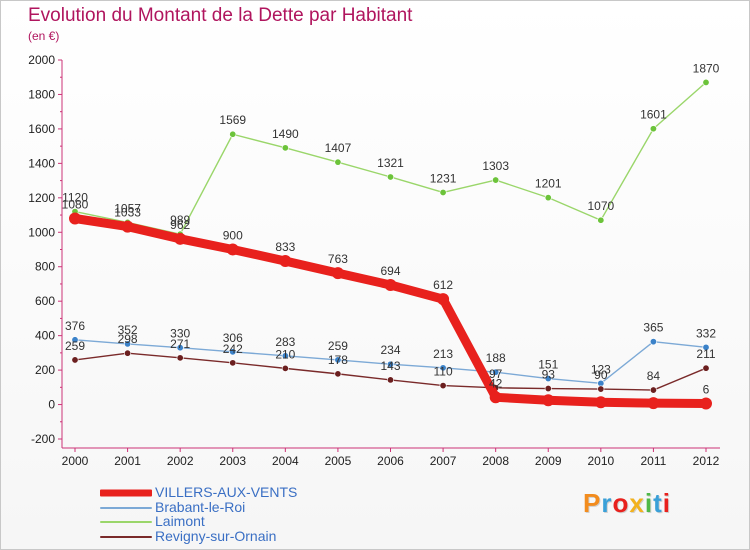 This screenshot has width=750, height=550. What do you see at coordinates (180, 461) in the screenshot?
I see `x-tick-label: 2002` at bounding box center [180, 461].